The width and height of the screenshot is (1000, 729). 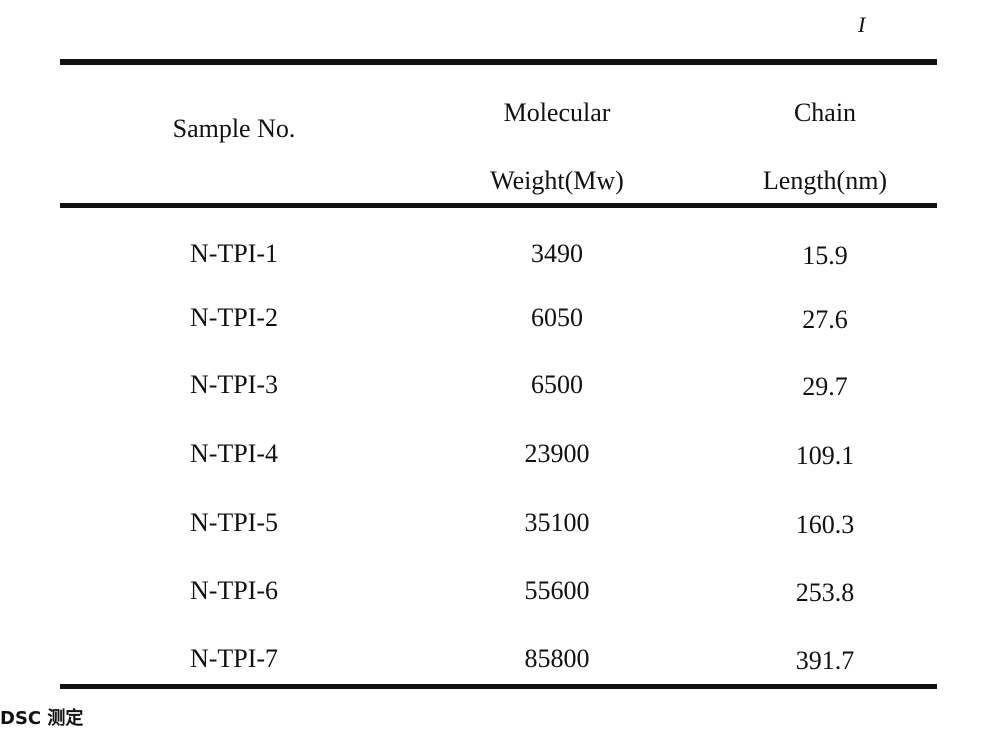 What do you see at coordinates (234, 128) in the screenshot?
I see `header-sample-no: Sample No.` at bounding box center [234, 128].